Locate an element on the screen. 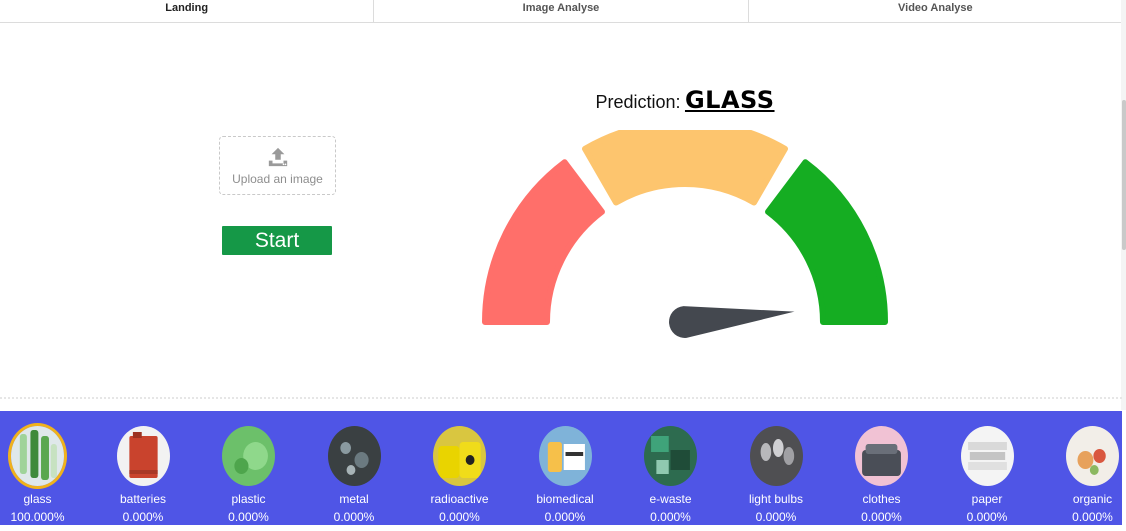 Image resolution: width=1126 pixels, height=531 pixels. class-thumbnail-radioactive is located at coordinates (459, 456).